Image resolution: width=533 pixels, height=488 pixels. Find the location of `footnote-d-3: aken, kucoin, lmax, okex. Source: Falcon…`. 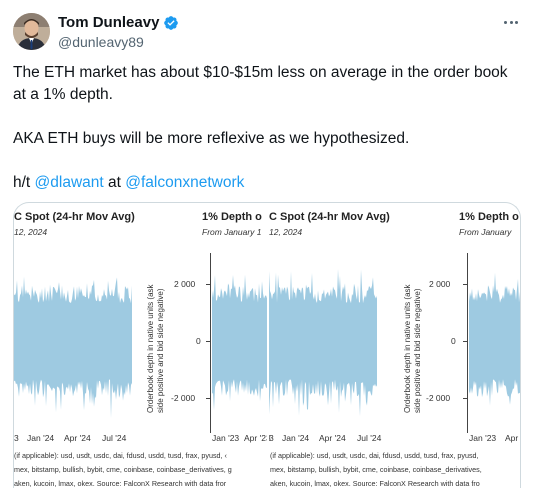

footnote-d-3: aken, kucoin, lmax, okex. Source: Falcon… is located at coordinates (375, 483).